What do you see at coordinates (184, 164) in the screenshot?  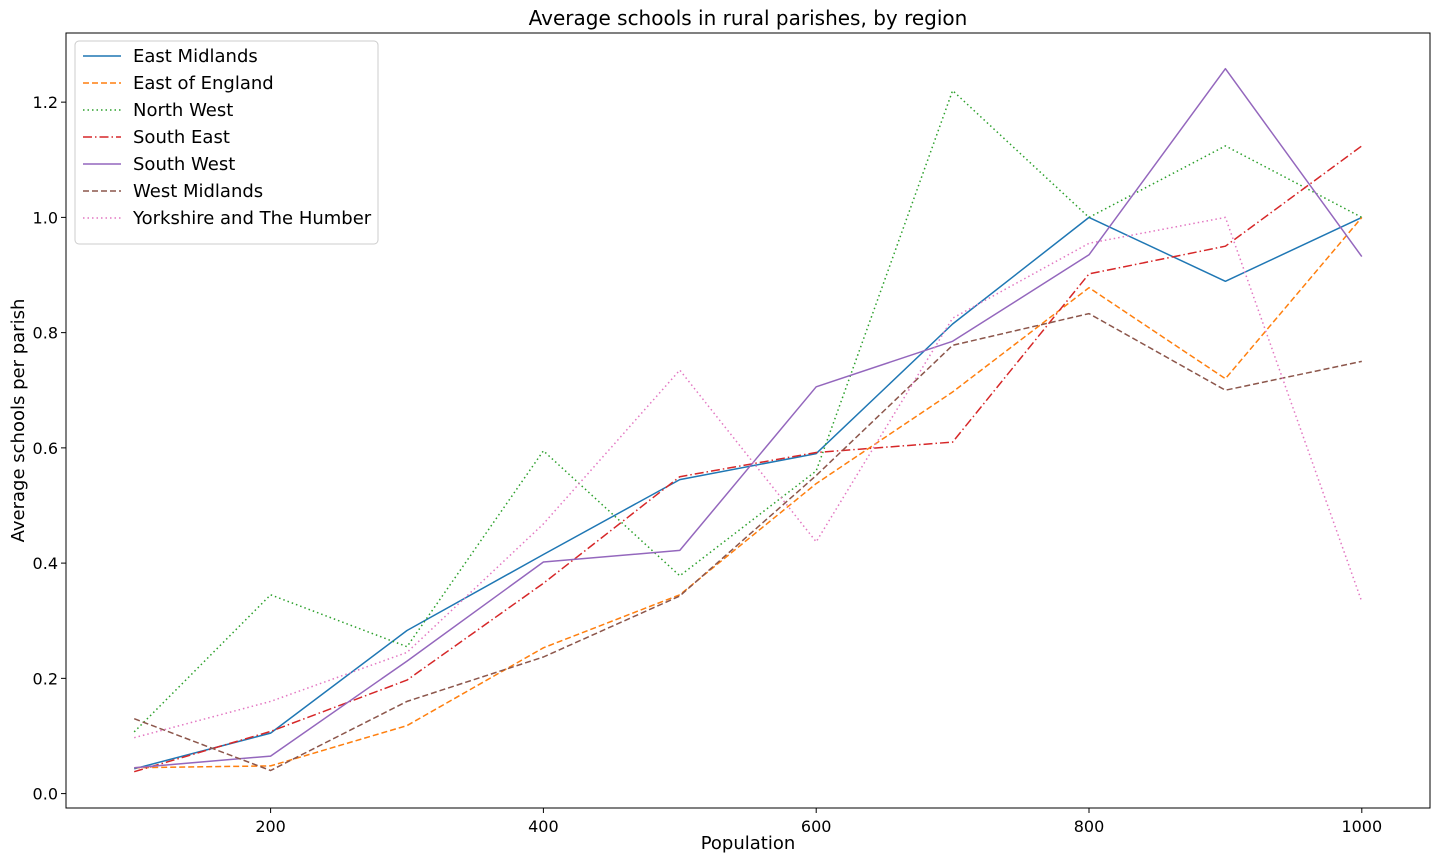 I see `legend-label: South West` at bounding box center [184, 164].